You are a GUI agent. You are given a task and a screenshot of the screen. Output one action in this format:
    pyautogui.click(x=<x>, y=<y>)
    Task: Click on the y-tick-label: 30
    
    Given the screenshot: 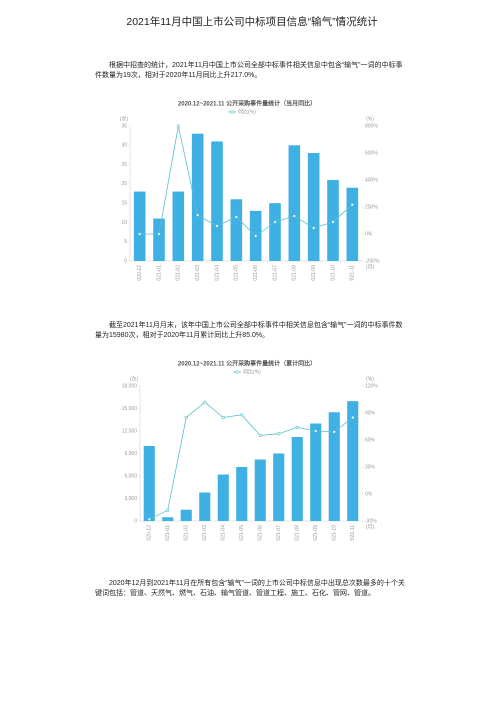 What is the action you would take?
    pyautogui.click(x=124, y=146)
    